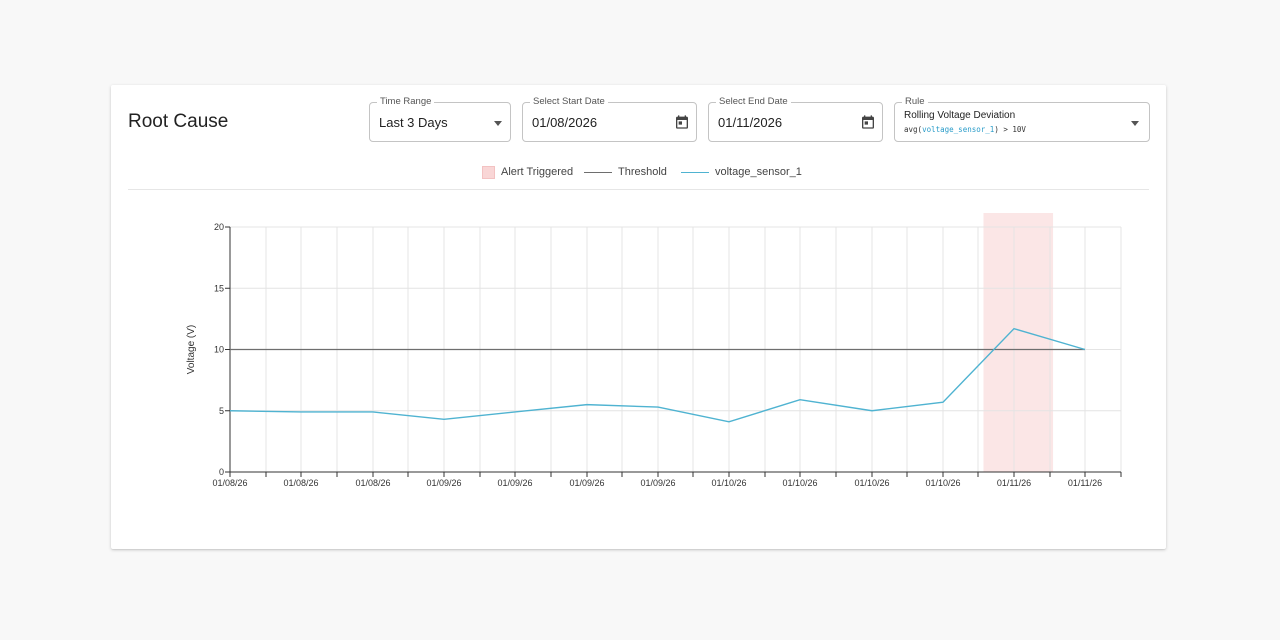 This screenshot has width=1280, height=640. Describe the element at coordinates (642, 172) in the screenshot. I see `legend-threshold-label: Threshold` at that location.